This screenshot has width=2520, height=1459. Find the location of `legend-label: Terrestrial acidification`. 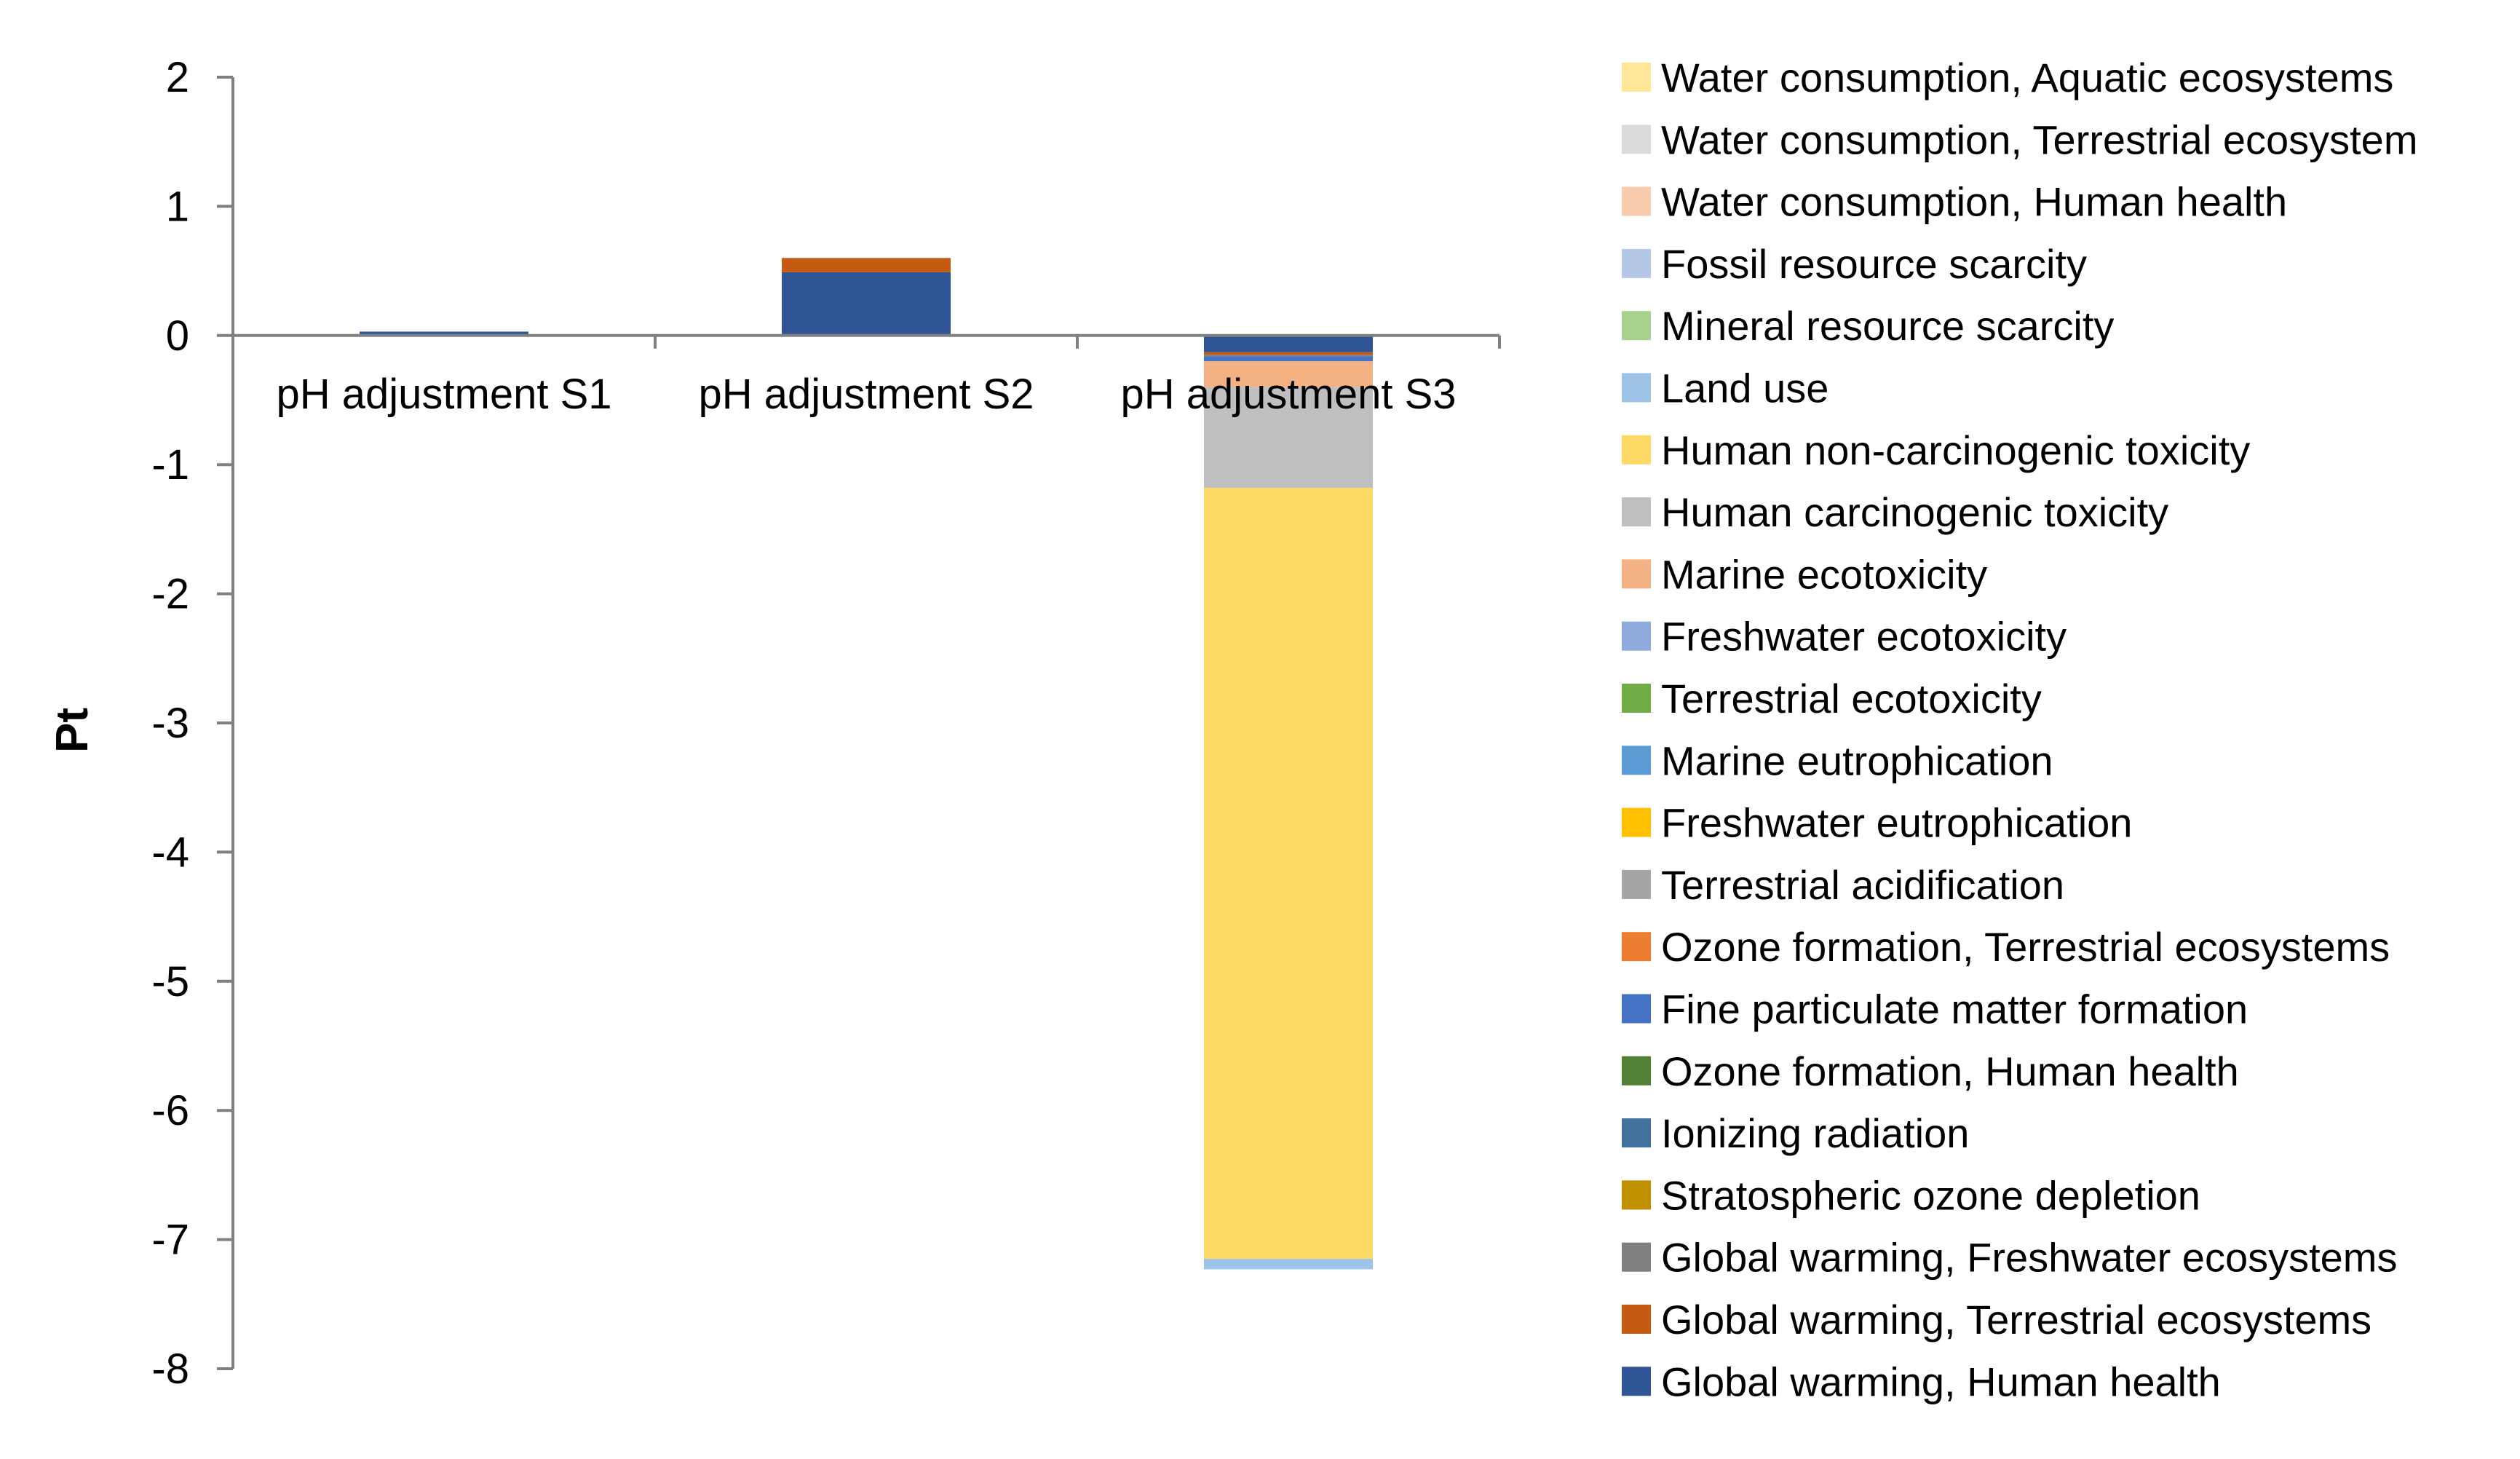

legend-label: Terrestrial acidification is located at coordinates (1862, 885).